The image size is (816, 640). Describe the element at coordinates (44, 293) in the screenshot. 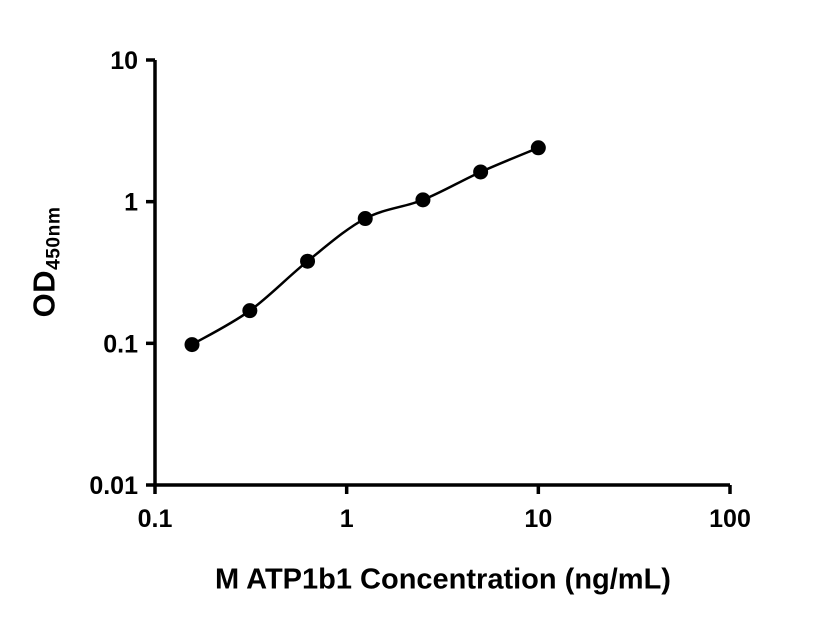

I see `y-axis-title-main: OD` at that location.